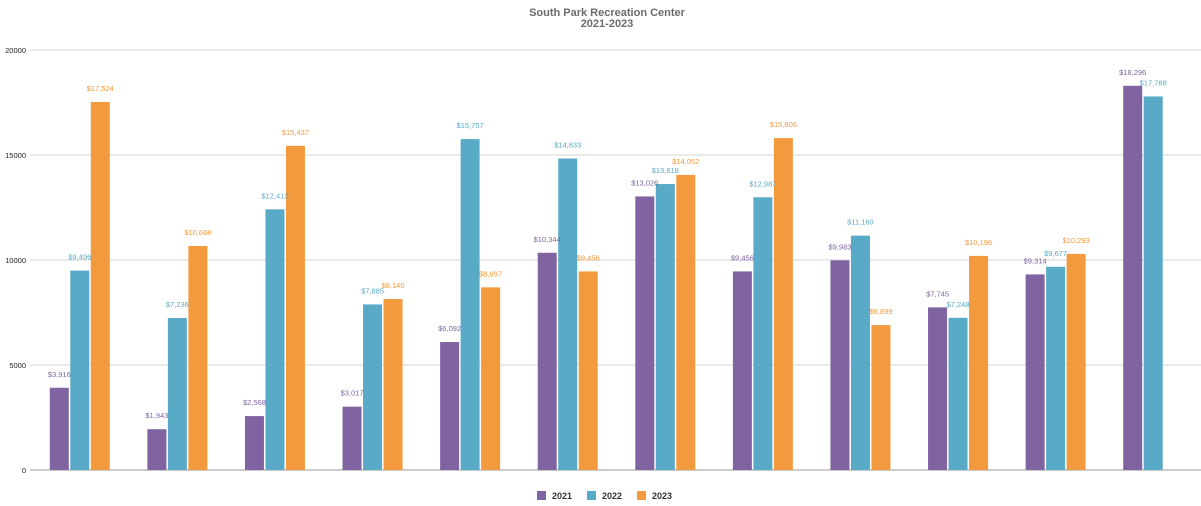 Image resolution: width=1201 pixels, height=506 pixels. What do you see at coordinates (15, 155) in the screenshot?
I see `y-tick-label: 15000` at bounding box center [15, 155].